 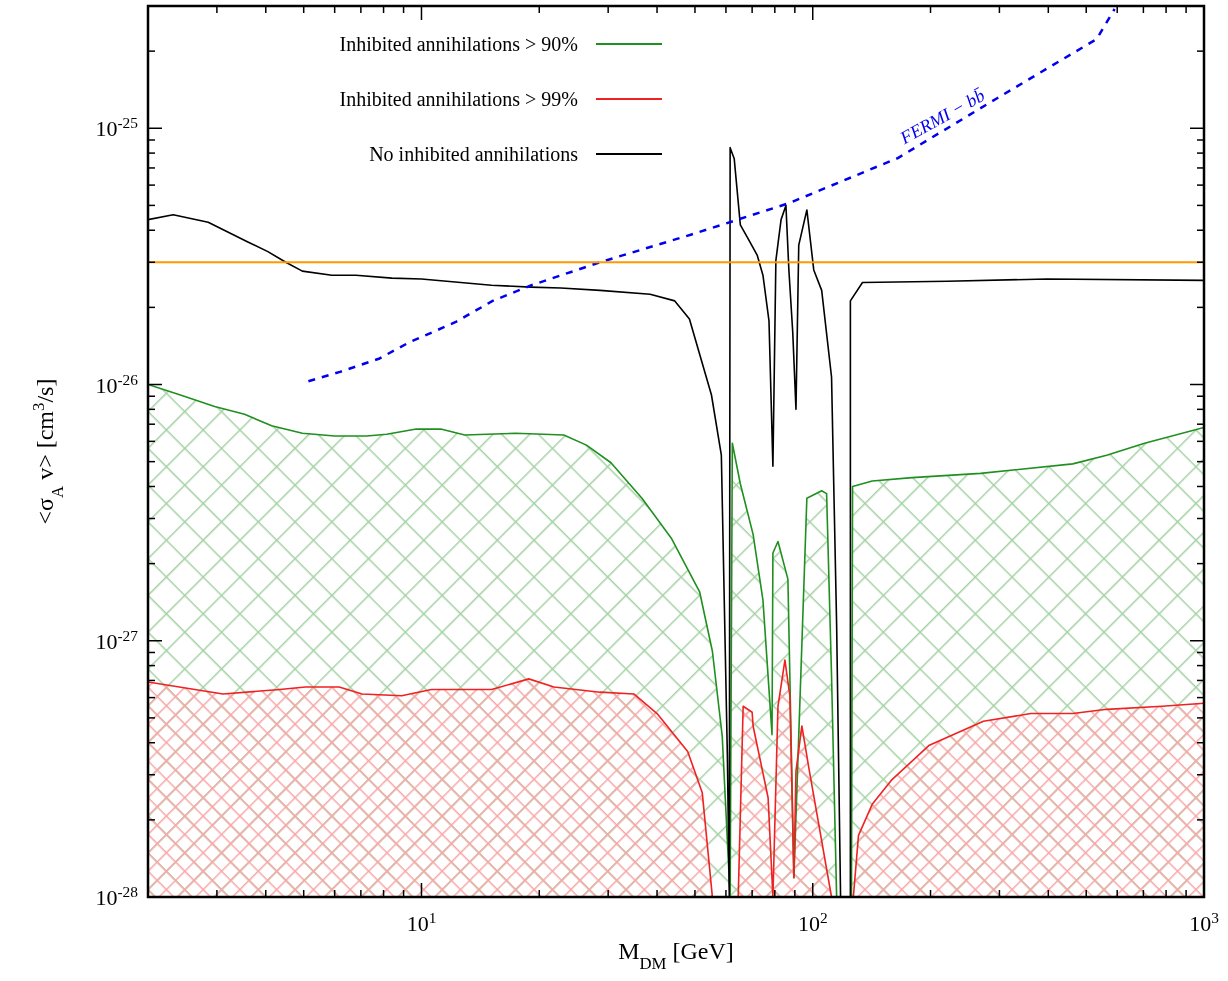 I want to click on x-tick-label: 10$^{1}$, so click(x=421, y=922).